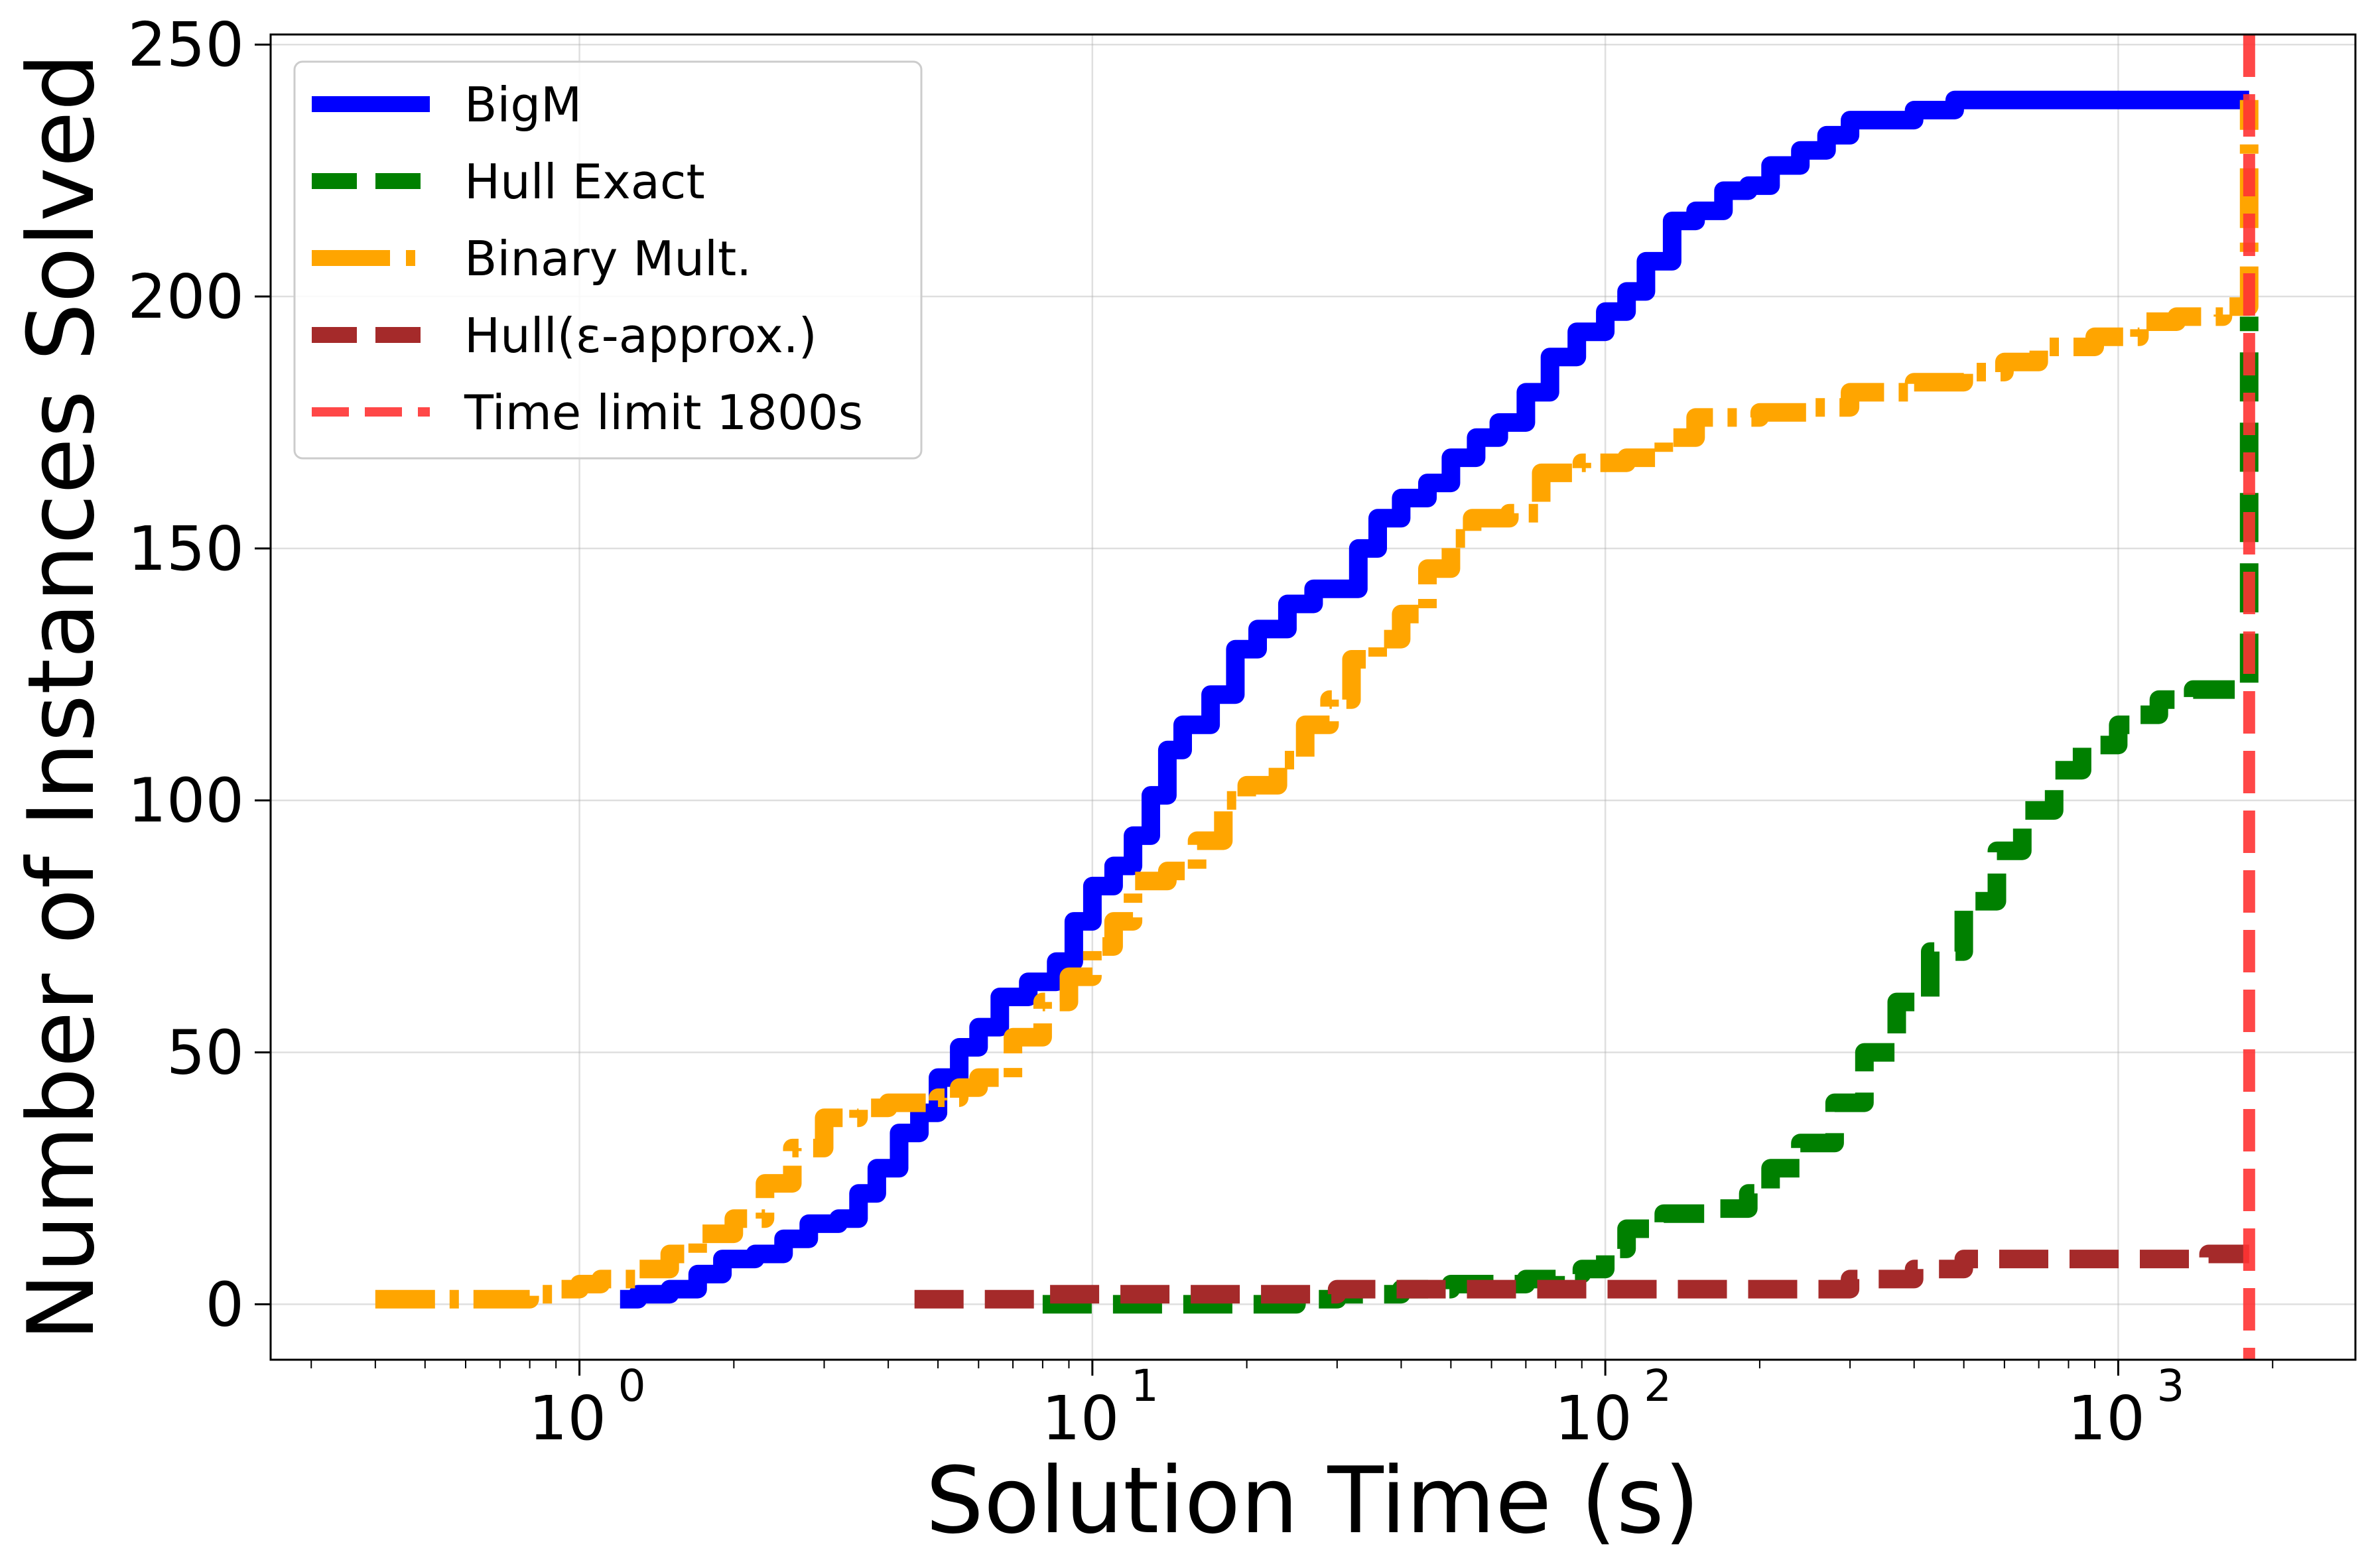 Image resolution: width=2370 pixels, height=1568 pixels. I want to click on y-tick-label: 200, so click(186, 297).